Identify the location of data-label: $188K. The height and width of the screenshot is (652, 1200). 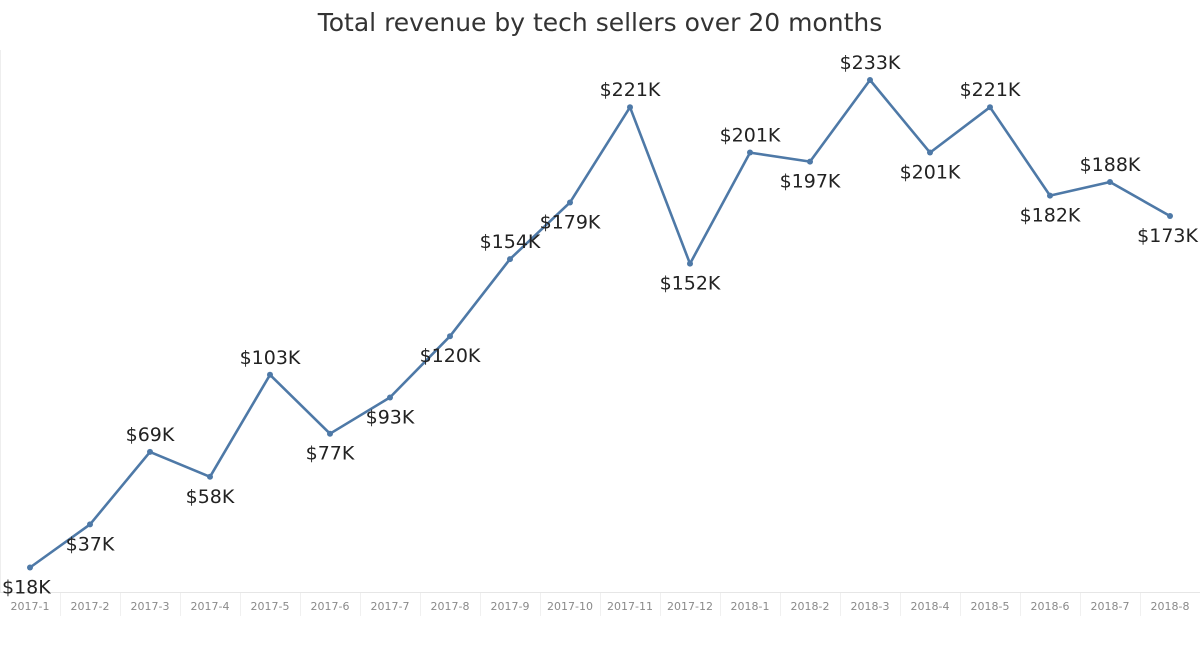
(1110, 165).